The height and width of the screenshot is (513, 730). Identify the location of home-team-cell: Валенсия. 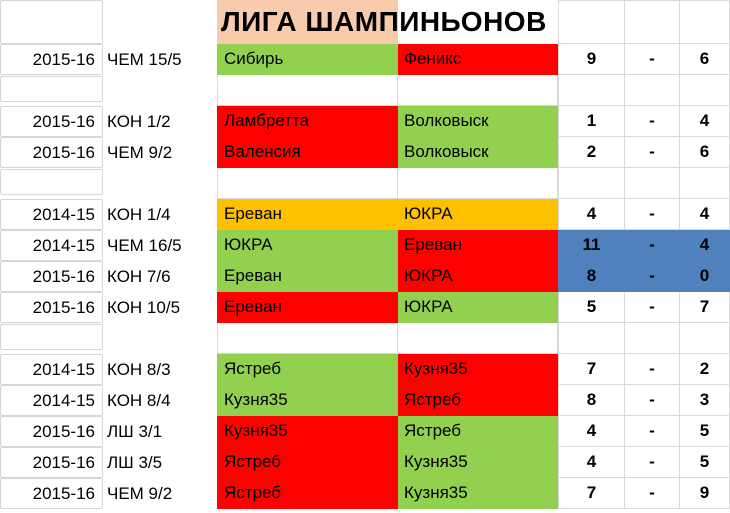
(307, 152).